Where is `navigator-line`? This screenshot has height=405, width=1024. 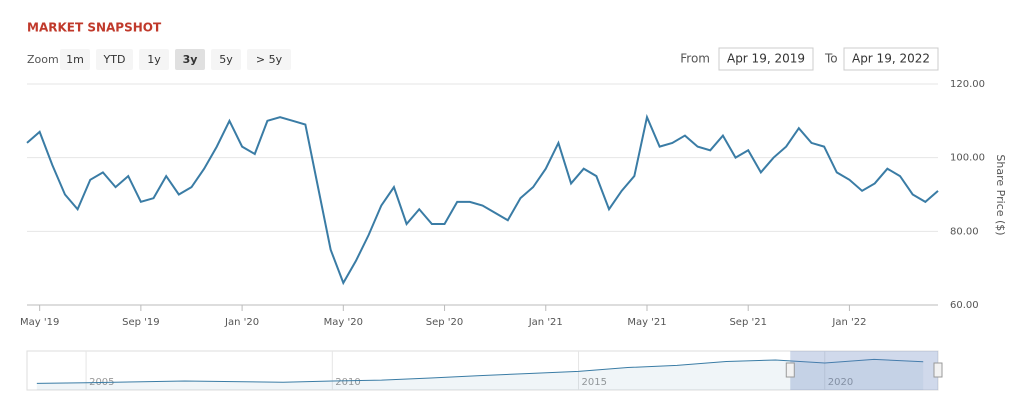 navigator-line is located at coordinates (480, 371).